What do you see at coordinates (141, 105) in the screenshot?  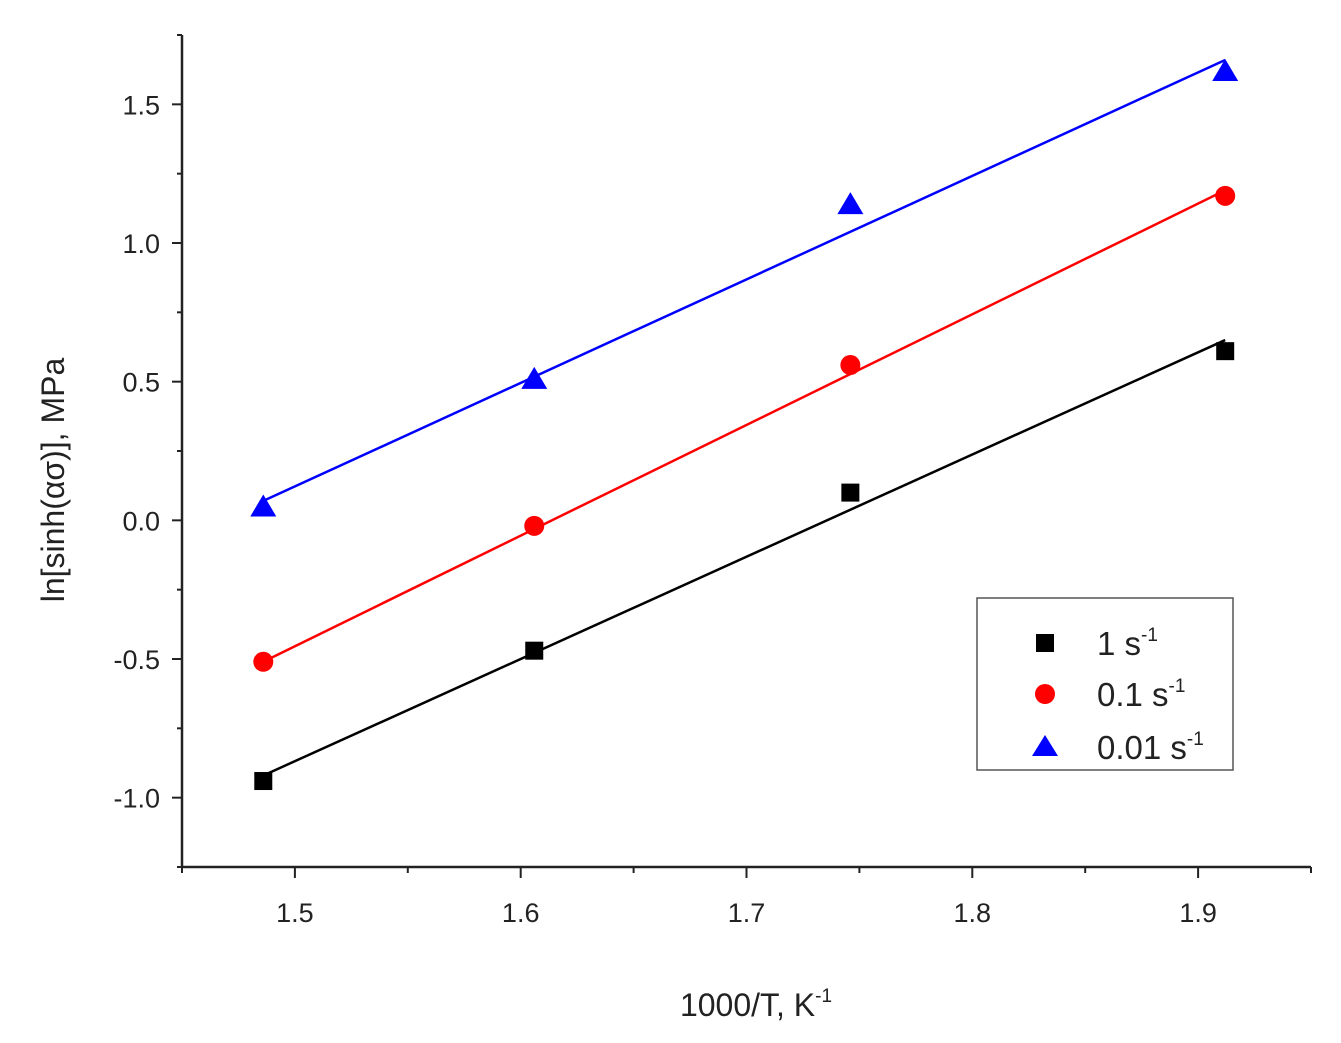 I see `y-tick-label: 1.5` at bounding box center [141, 105].